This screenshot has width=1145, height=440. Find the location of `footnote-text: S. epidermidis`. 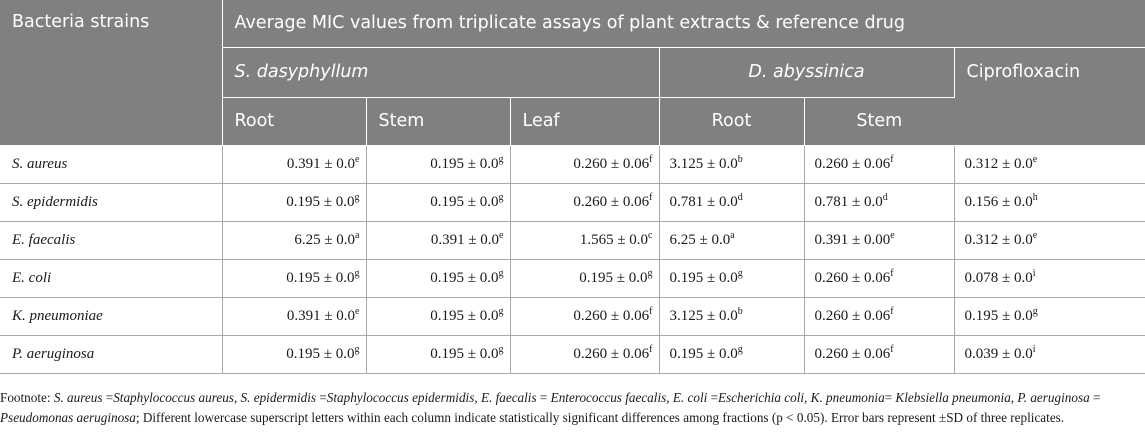

footnote-text: S. epidermidis is located at coordinates (278, 397).